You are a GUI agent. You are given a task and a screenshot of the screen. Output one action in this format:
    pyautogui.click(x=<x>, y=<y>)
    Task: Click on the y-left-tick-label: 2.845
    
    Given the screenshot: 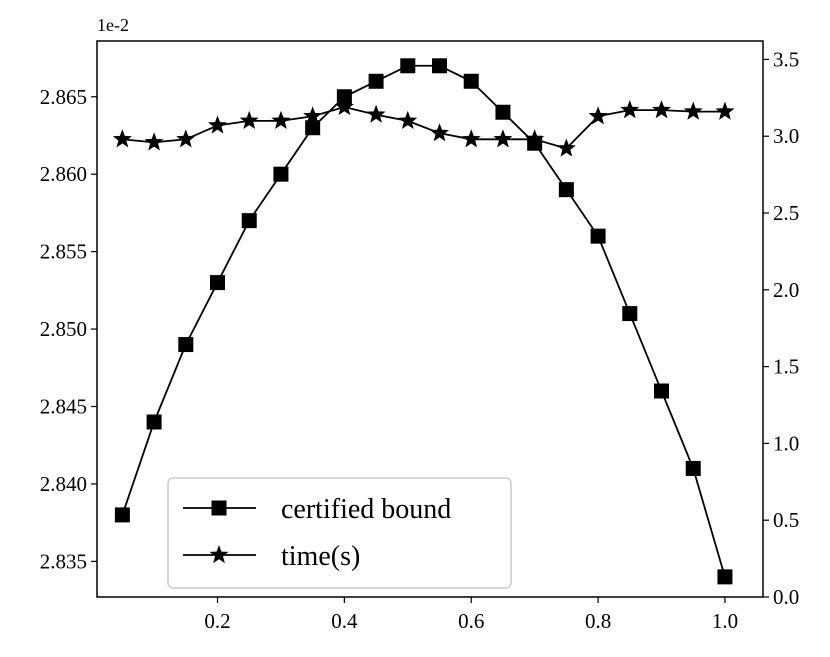 What is the action you would take?
    pyautogui.click(x=63, y=407)
    